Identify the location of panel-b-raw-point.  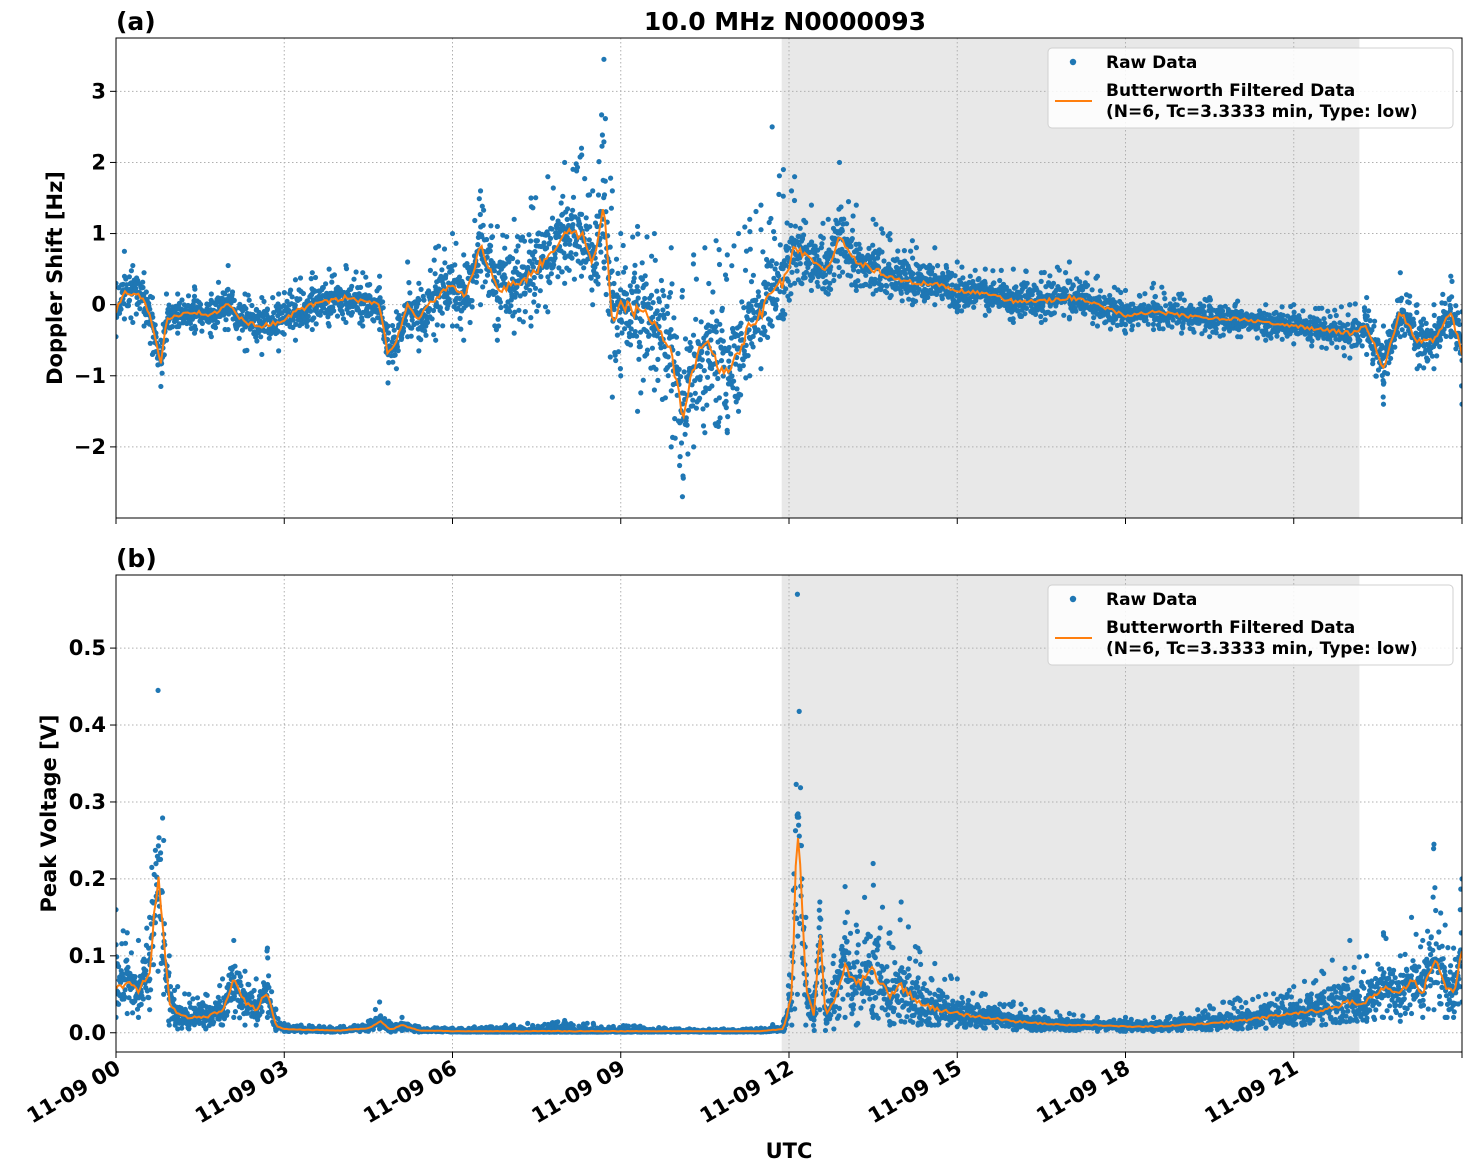
(125, 990).